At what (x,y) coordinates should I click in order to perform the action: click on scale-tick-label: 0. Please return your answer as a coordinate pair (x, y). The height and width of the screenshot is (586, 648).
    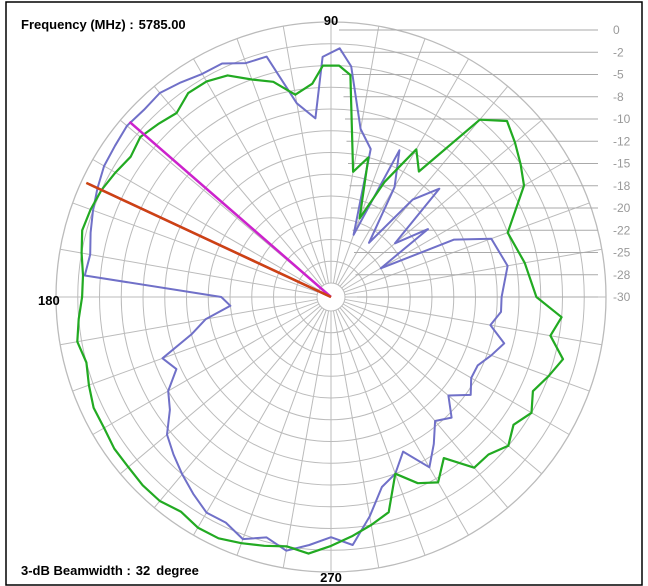
    Looking at the image, I should click on (616, 30).